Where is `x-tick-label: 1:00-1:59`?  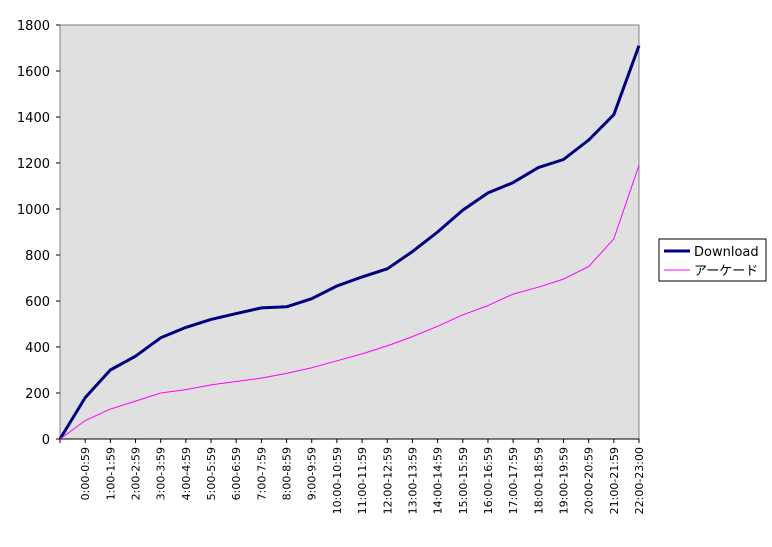
x-tick-label: 1:00-1:59 is located at coordinates (110, 473).